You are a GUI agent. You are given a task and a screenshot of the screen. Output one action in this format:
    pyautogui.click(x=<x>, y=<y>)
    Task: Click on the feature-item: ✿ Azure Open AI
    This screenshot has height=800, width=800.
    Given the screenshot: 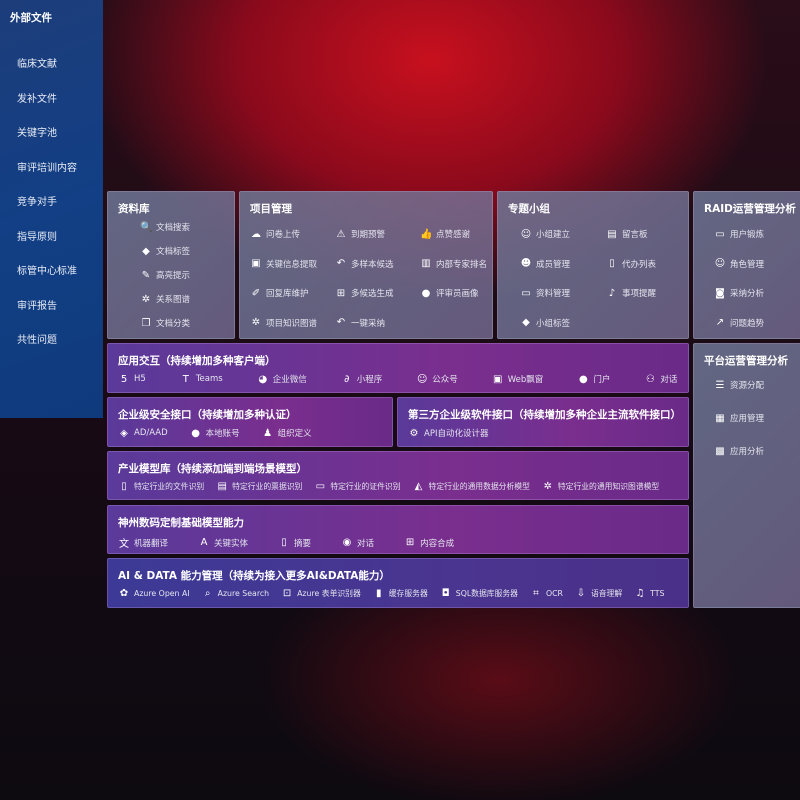 What is the action you would take?
    pyautogui.click(x=154, y=593)
    